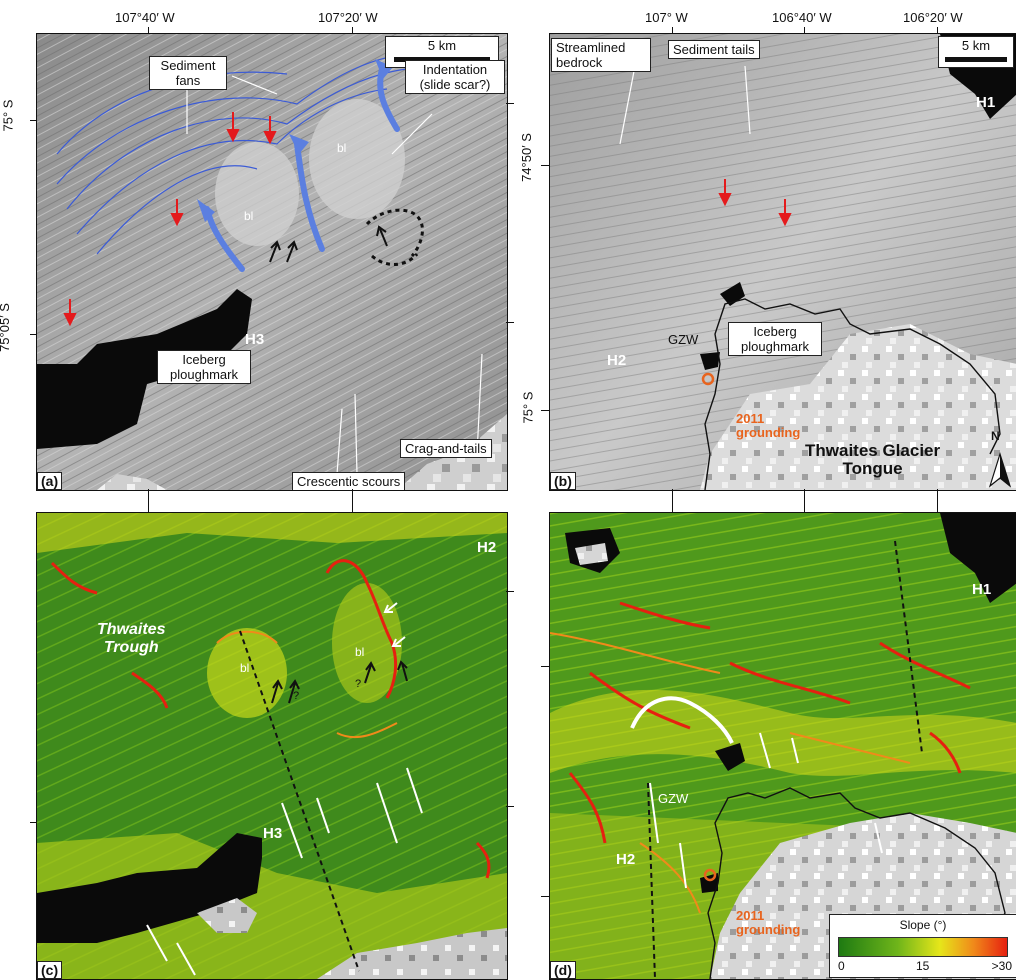 The height and width of the screenshot is (980, 1016). Describe the element at coordinates (978, 558) in the screenshot. I see `black-nodata-d1` at that location.